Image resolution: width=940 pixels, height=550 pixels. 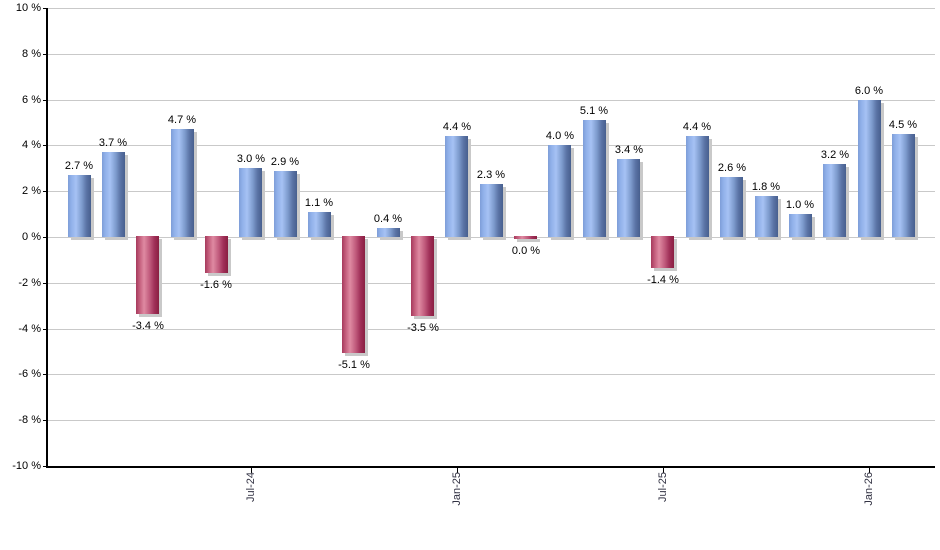 I want to click on y-axis-tick-label: -4 %, so click(x=29, y=329).